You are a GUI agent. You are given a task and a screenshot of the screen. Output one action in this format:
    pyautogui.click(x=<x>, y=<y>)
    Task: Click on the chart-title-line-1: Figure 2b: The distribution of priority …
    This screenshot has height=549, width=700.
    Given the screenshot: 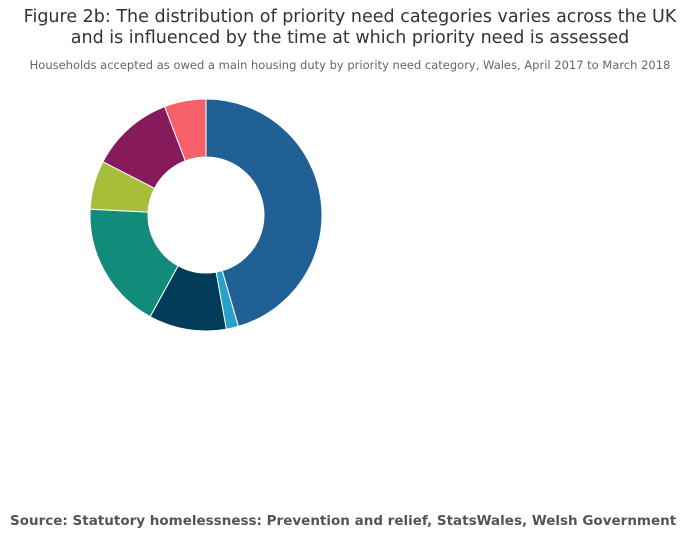 What is the action you would take?
    pyautogui.click(x=350, y=17)
    